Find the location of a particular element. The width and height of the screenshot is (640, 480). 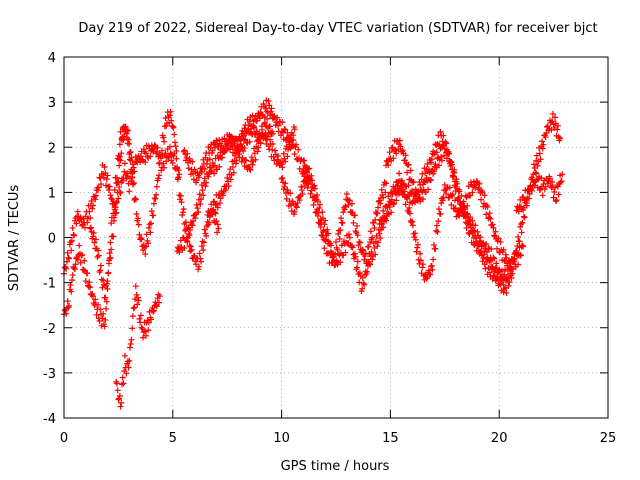

x-tick-label: 15 is located at coordinates (390, 438).